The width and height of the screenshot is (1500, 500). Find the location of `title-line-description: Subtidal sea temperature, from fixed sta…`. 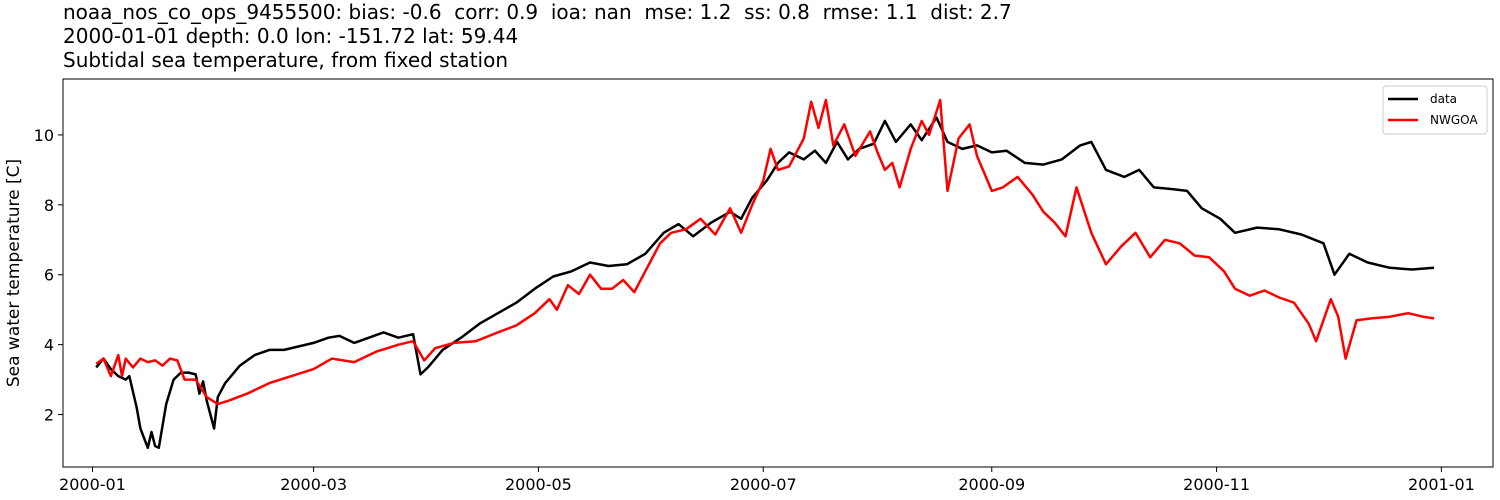

title-line-description: Subtidal sea temperature, from fixed sta… is located at coordinates (285, 60).